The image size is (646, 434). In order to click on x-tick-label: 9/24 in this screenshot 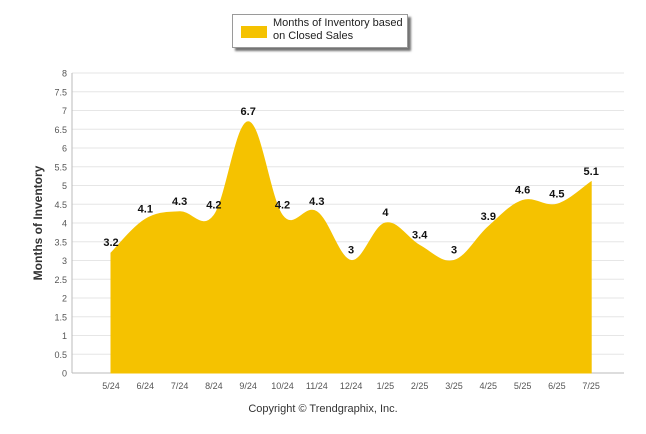, I will do `click(248, 386)`.